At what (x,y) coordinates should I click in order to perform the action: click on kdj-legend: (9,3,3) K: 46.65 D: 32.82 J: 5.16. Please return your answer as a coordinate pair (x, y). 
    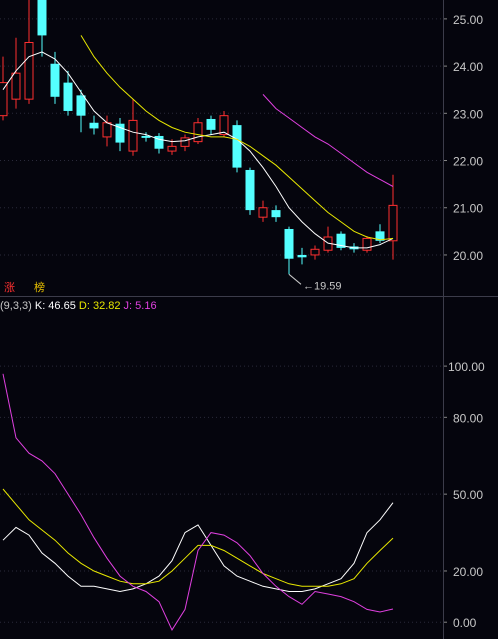
    Looking at the image, I should click on (78, 306).